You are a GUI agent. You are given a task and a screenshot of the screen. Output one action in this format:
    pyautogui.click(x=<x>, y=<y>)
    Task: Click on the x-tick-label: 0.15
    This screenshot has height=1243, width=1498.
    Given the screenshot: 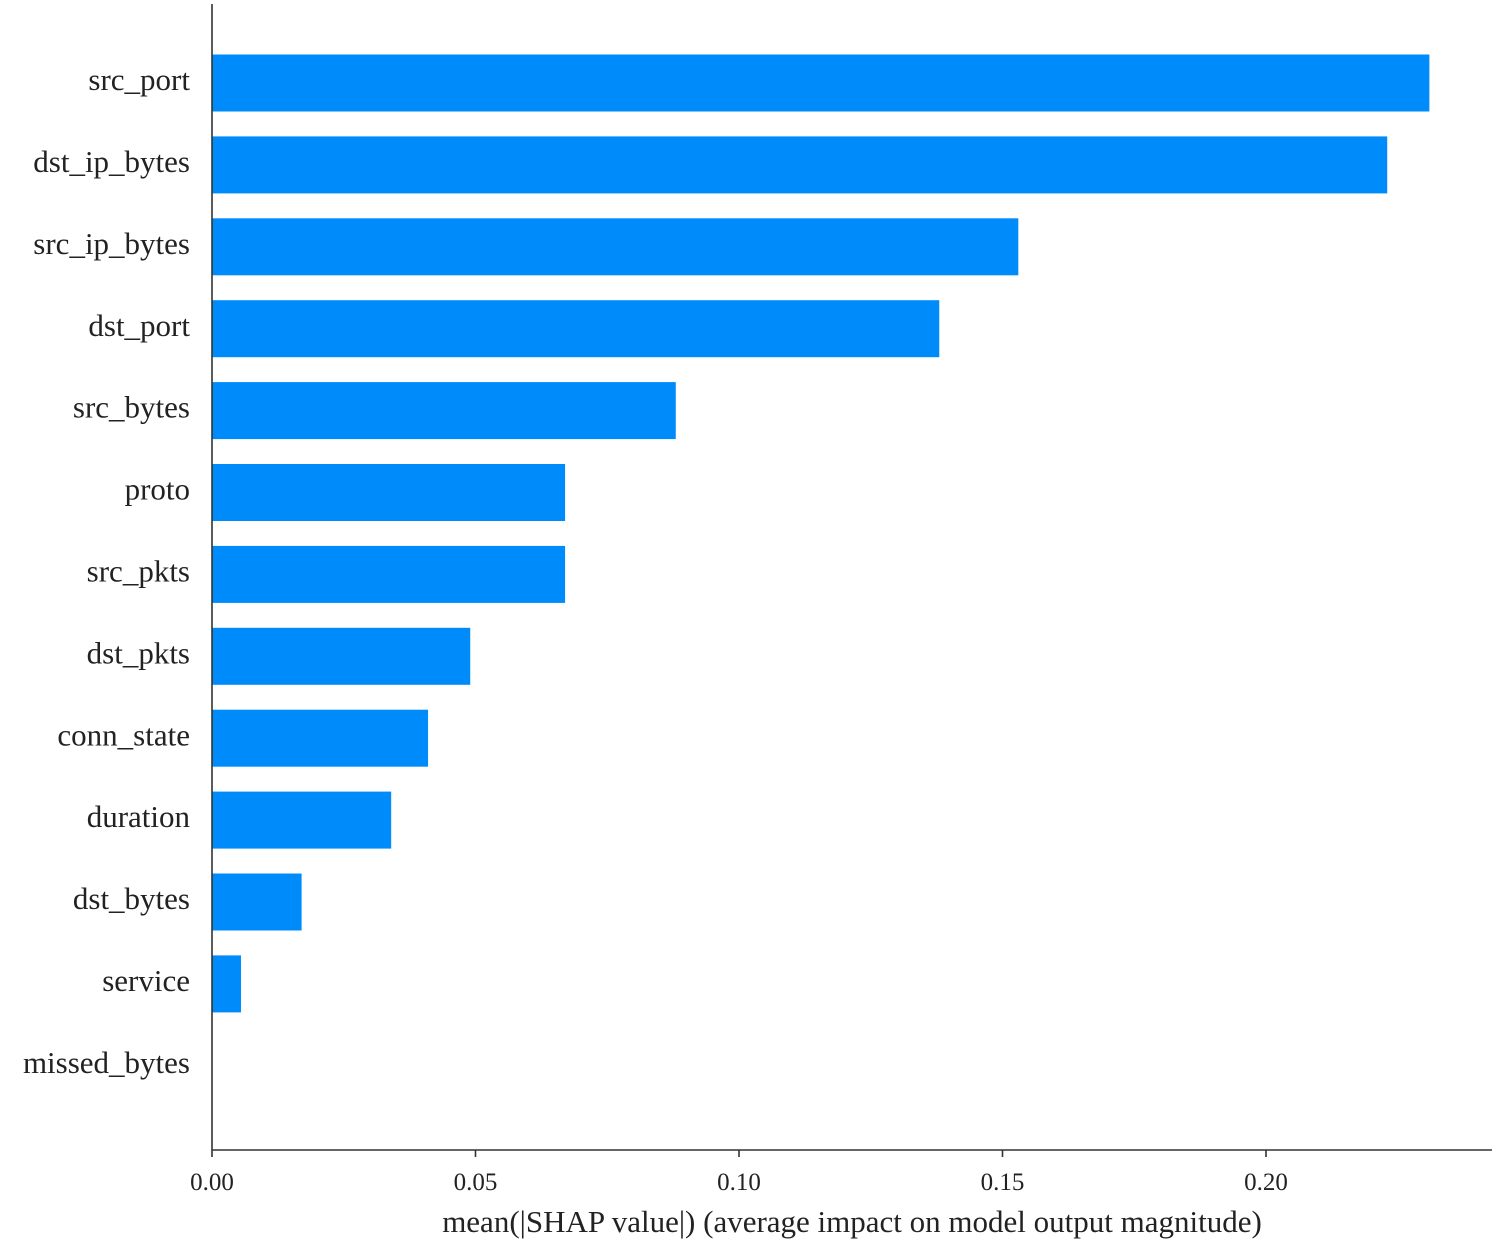 What is the action you would take?
    pyautogui.click(x=1003, y=1182)
    